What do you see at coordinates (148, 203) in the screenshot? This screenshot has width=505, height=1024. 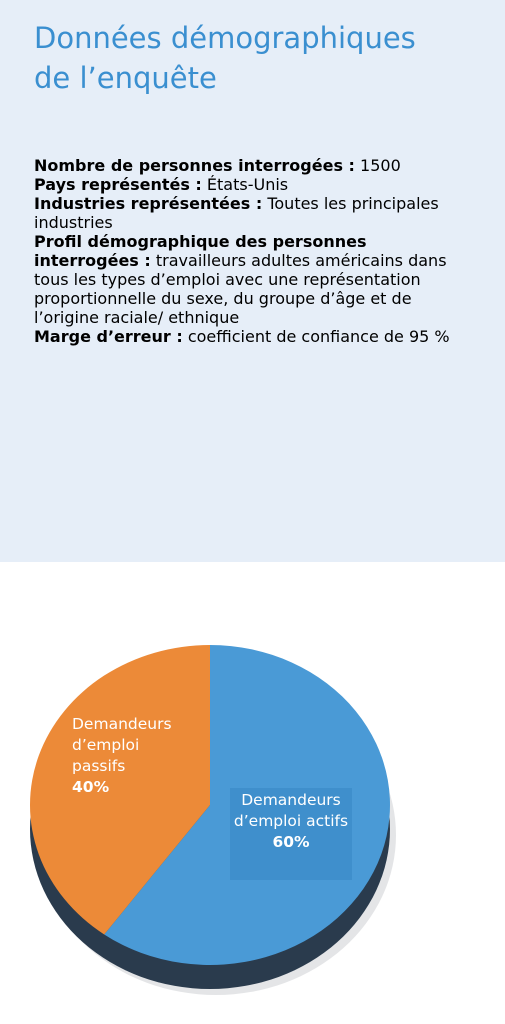 I see `item-label: Industries représentées :` at bounding box center [148, 203].